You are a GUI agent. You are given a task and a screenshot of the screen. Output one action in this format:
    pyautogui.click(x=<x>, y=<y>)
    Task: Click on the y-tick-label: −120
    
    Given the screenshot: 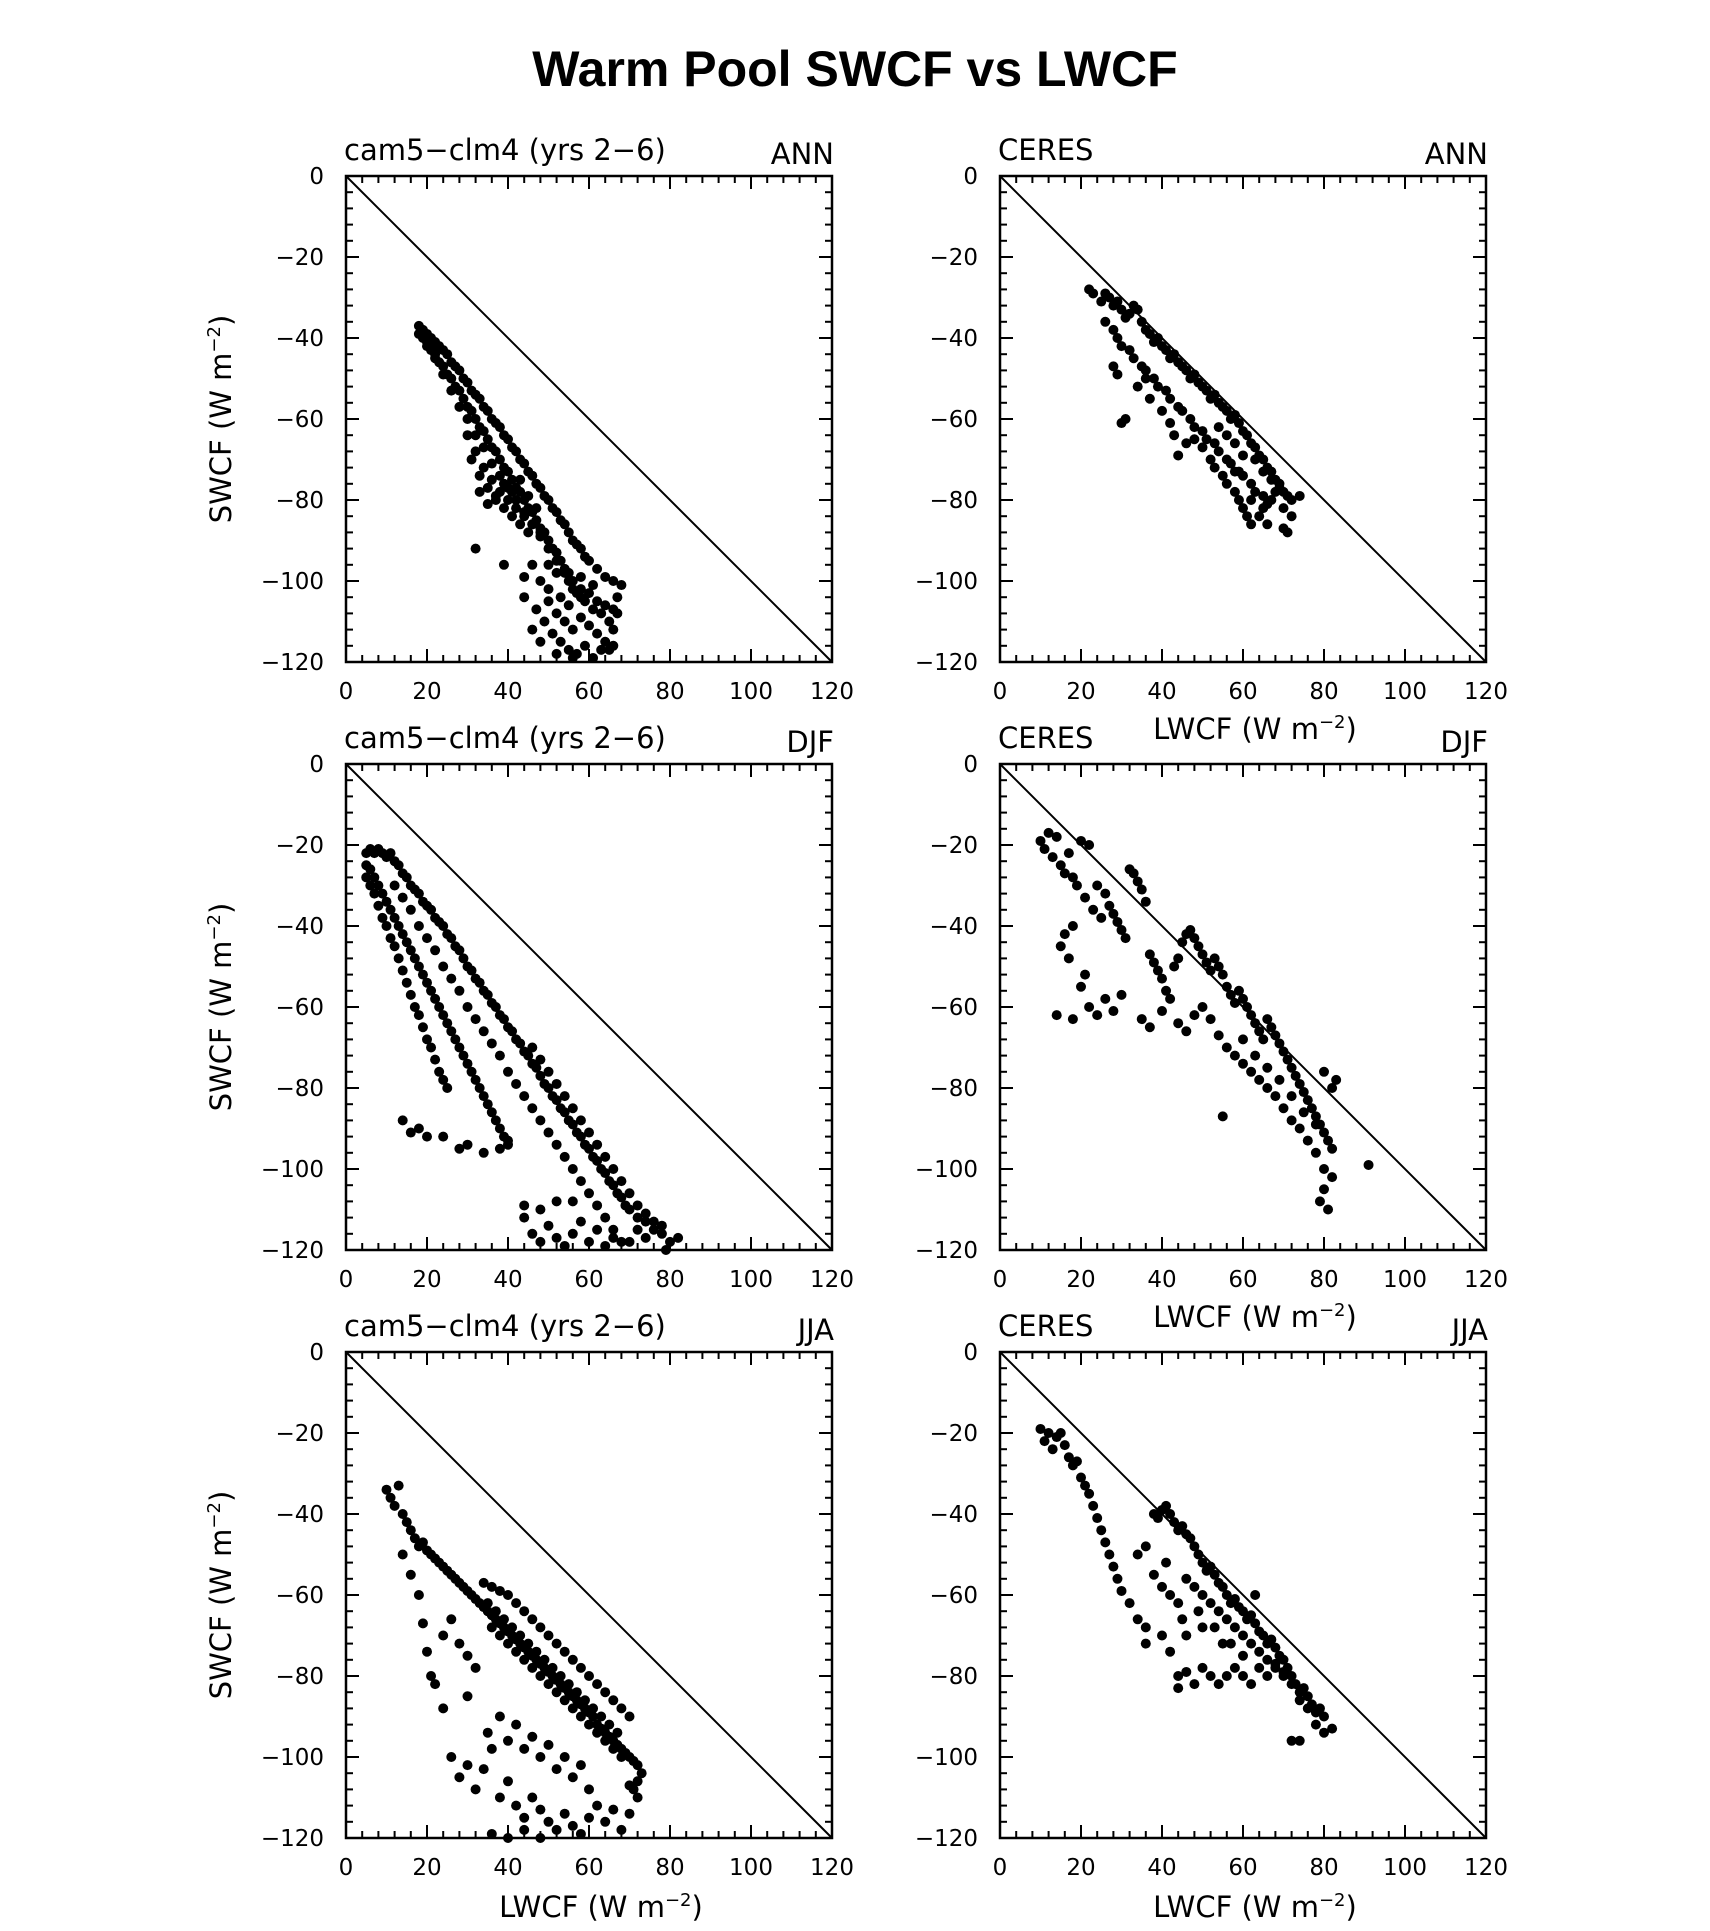 What is the action you would take?
    pyautogui.click(x=946, y=1251)
    